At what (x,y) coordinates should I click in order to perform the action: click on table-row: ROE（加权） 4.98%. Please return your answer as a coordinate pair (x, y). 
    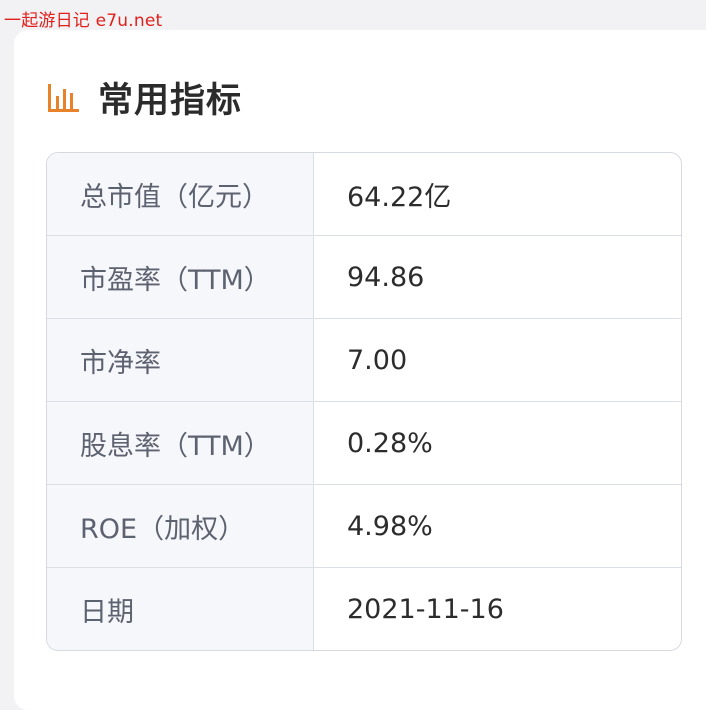
    Looking at the image, I should click on (364, 526).